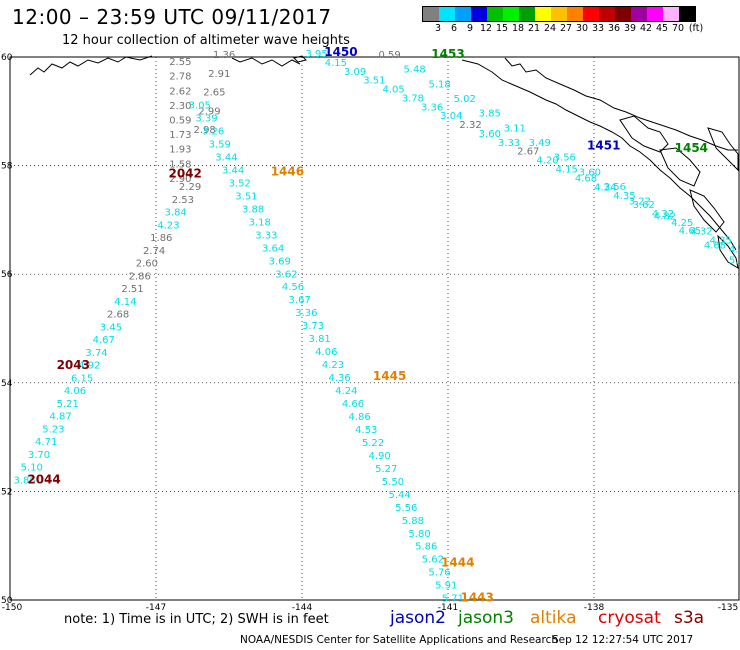  I want to click on wave-height-value: 5.86, so click(426, 547).